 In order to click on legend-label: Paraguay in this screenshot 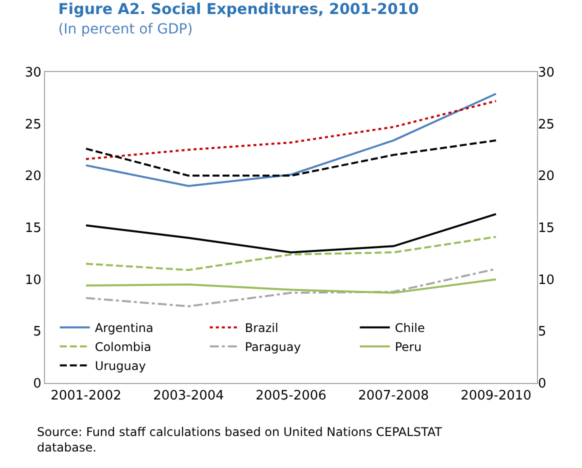, I will do `click(272, 347)`.